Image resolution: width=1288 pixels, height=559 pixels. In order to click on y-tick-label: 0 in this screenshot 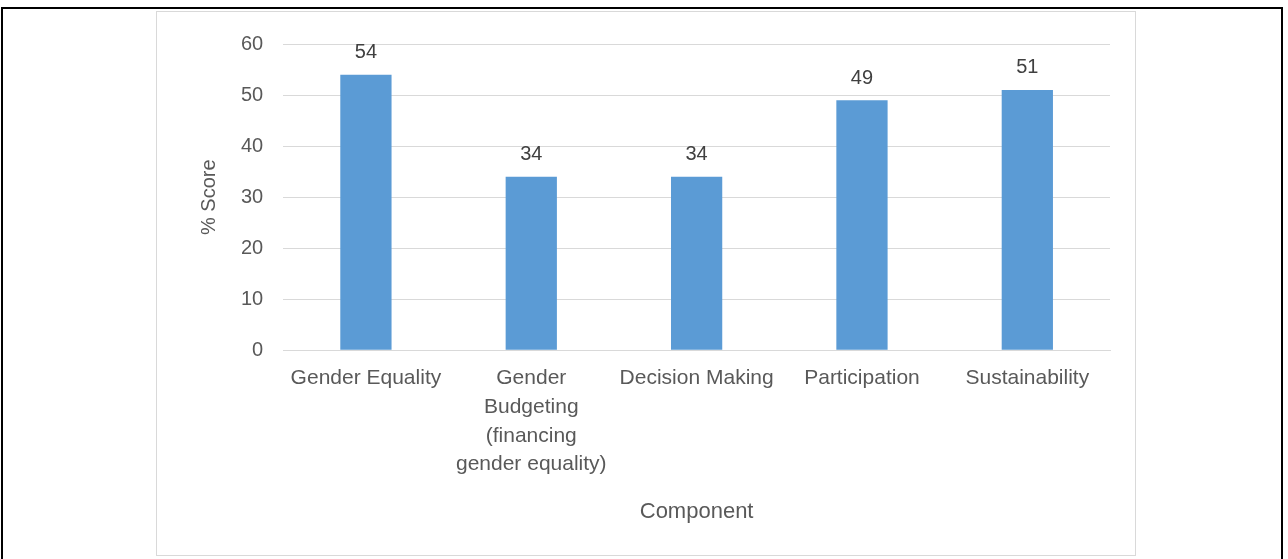, I will do `click(258, 348)`.